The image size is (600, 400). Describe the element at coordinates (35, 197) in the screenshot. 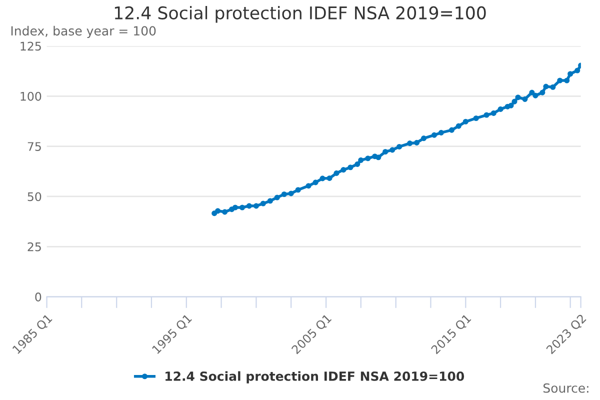

I see `y-tick-label: 50` at that location.